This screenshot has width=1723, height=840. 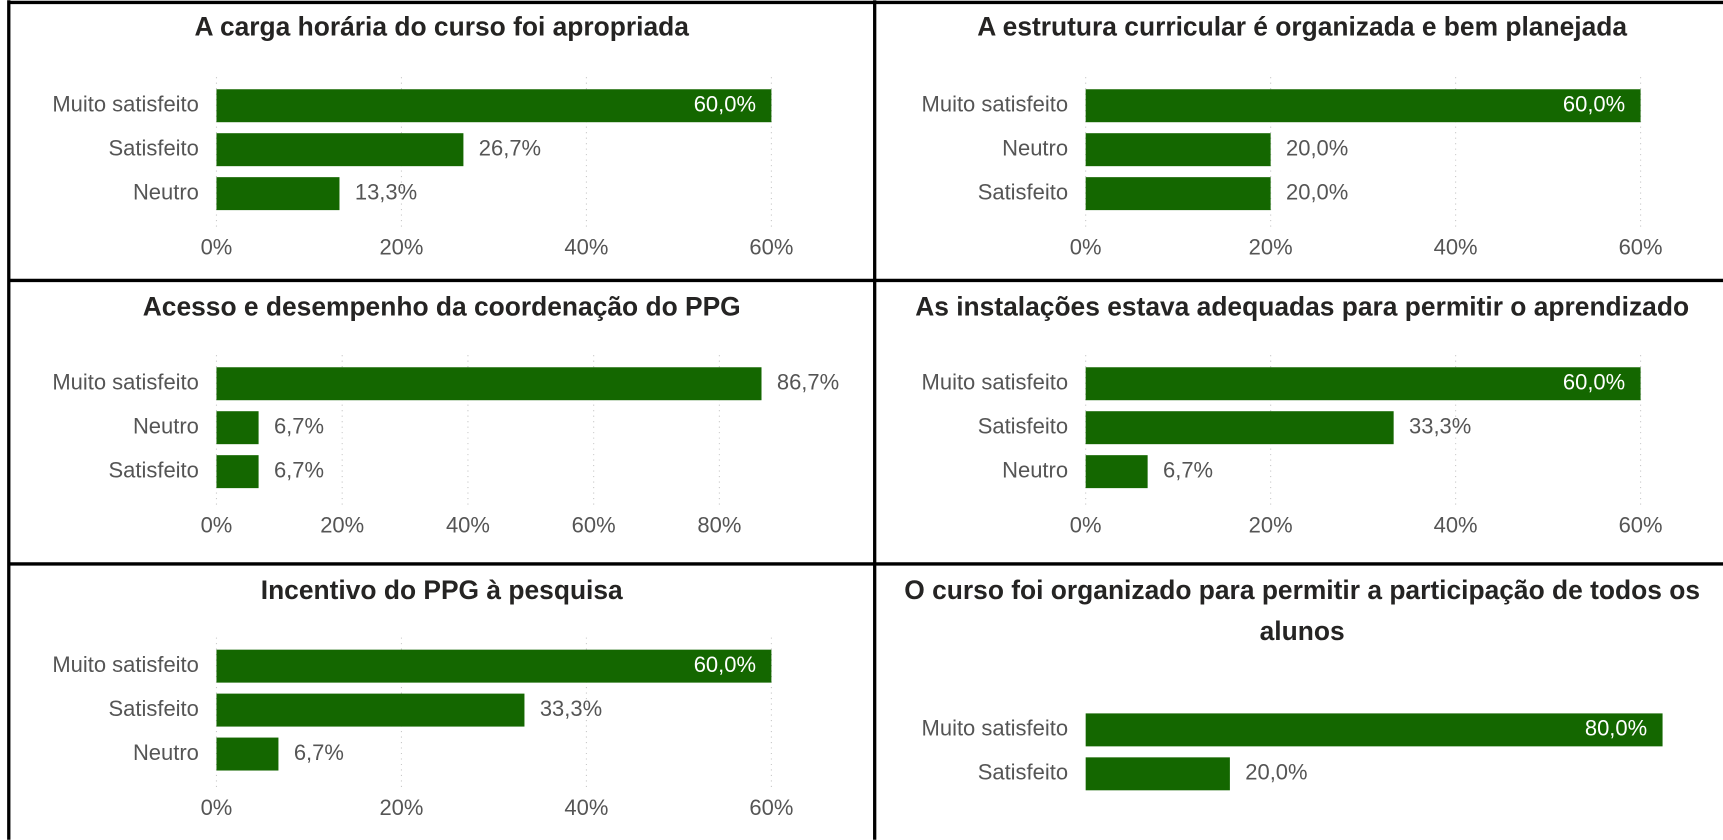 I want to click on chart-title: Incentivo do PPG à pesquisa, so click(x=441, y=591).